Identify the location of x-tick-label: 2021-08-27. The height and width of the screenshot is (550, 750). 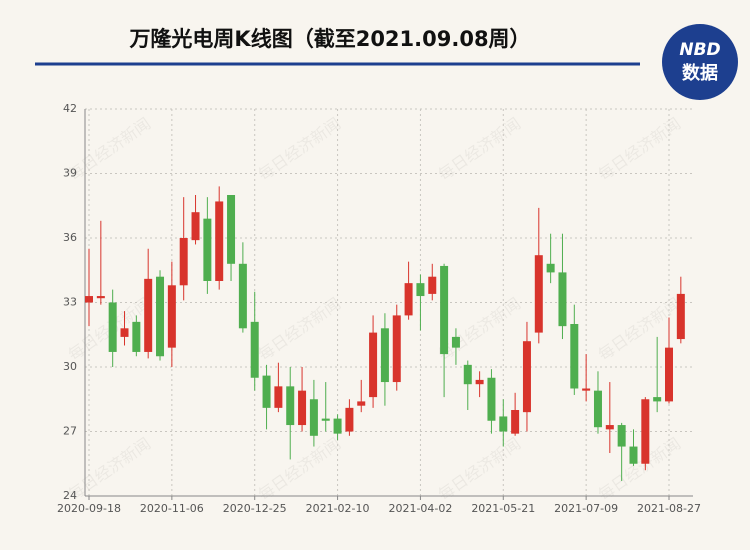
(669, 508).